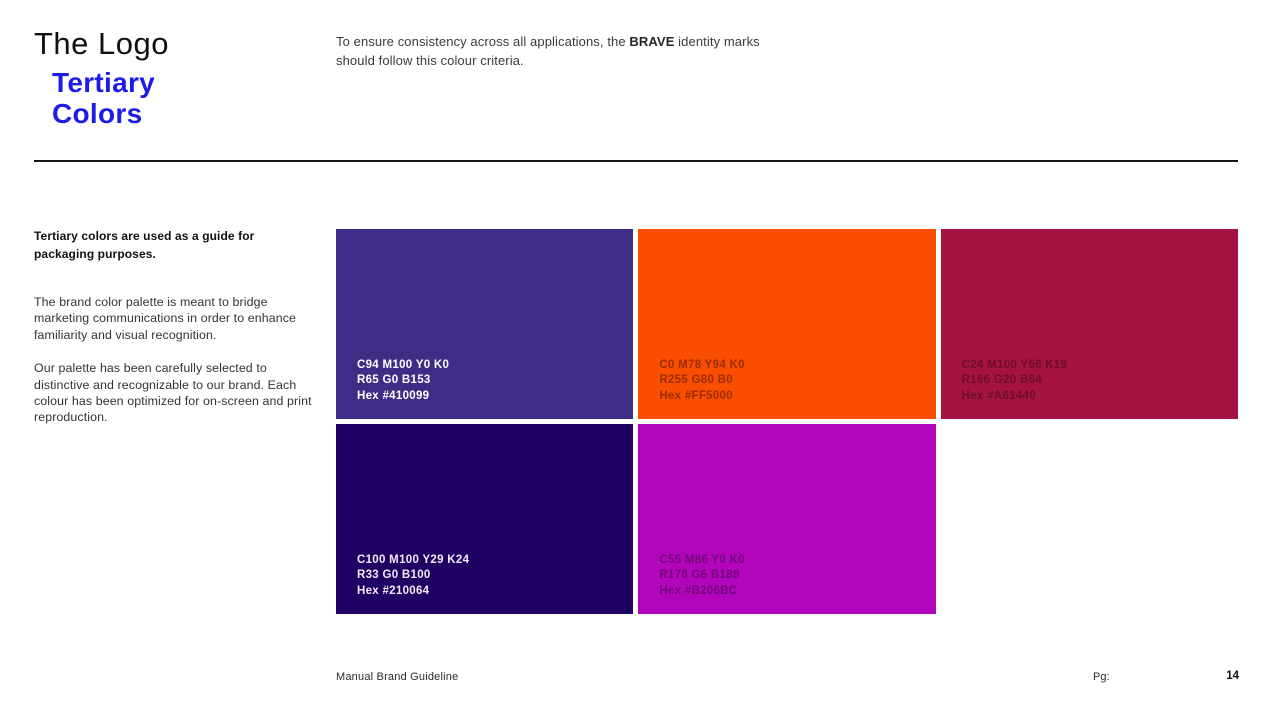 The height and width of the screenshot is (710, 1274). I want to click on swatch-hex-value: Hex #410099, so click(393, 395).